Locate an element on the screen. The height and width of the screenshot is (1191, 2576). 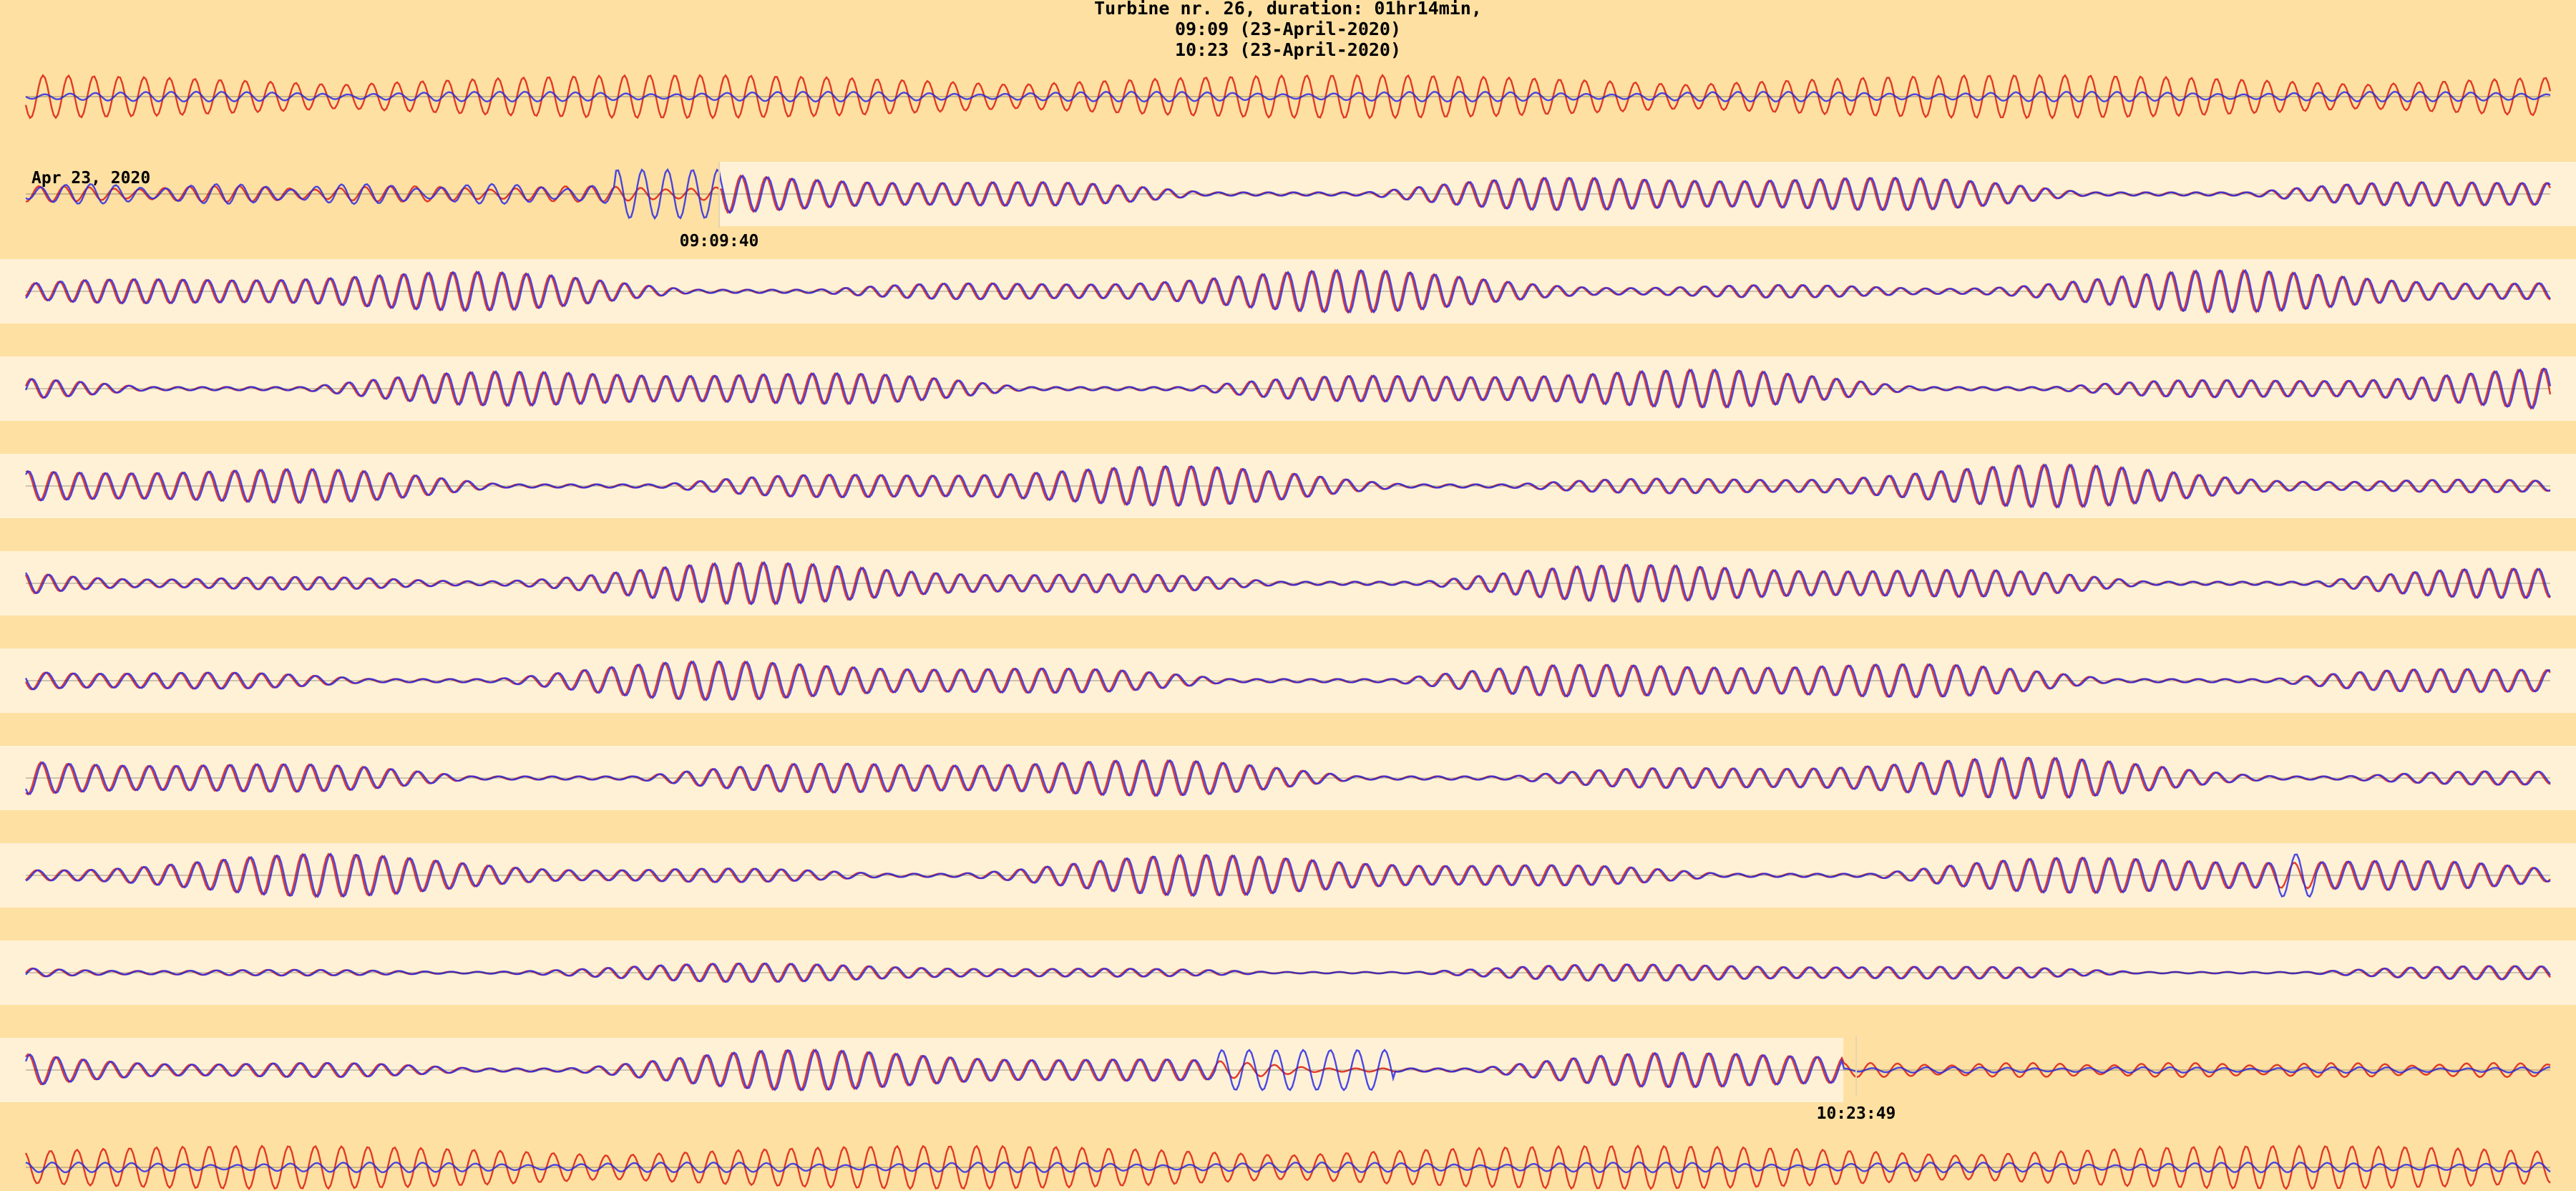
chart-title-line-3: 10:23 (23-April-2020) is located at coordinates (1288, 49).